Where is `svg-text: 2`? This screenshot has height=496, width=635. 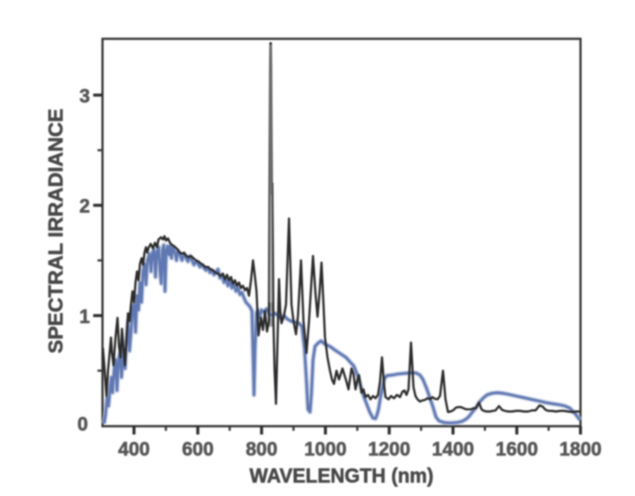 svg-text: 2 is located at coordinates (84, 207).